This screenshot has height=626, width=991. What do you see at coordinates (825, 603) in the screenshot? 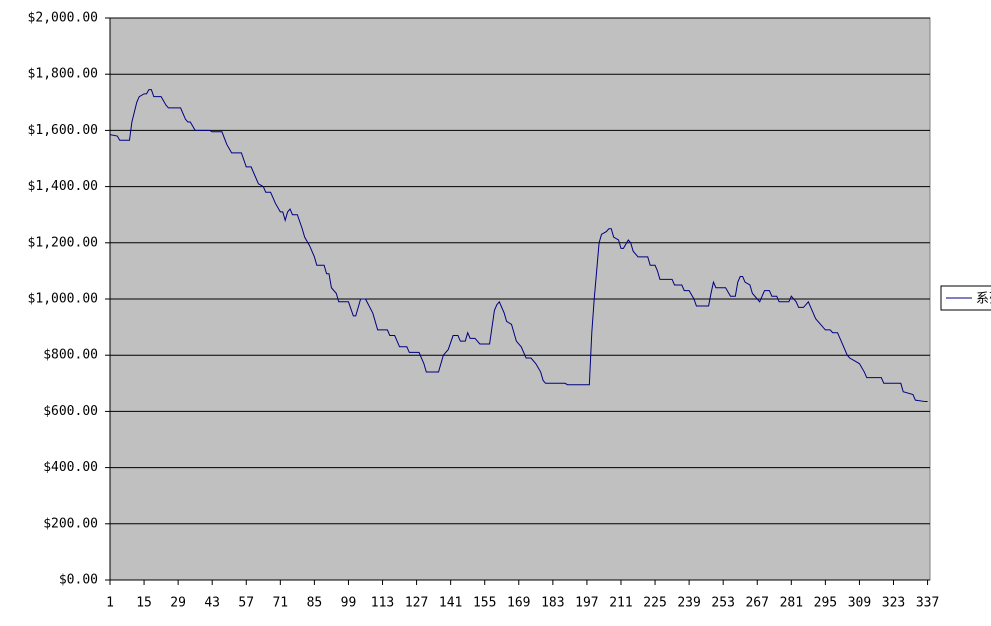
I see `x-tick-label: 295` at bounding box center [825, 603].